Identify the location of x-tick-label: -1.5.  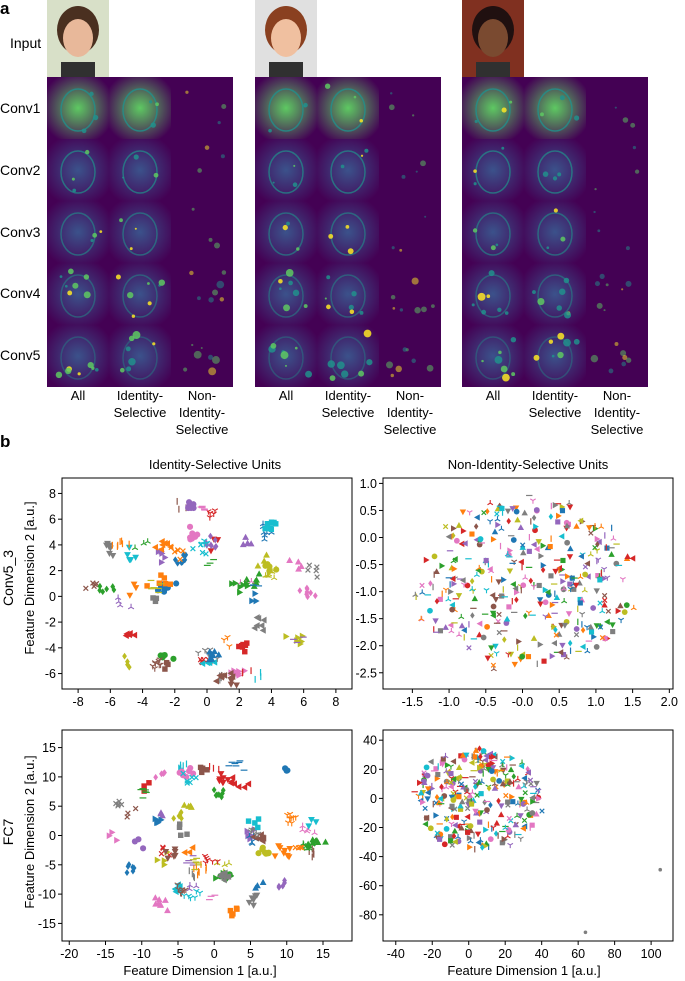
(413, 702).